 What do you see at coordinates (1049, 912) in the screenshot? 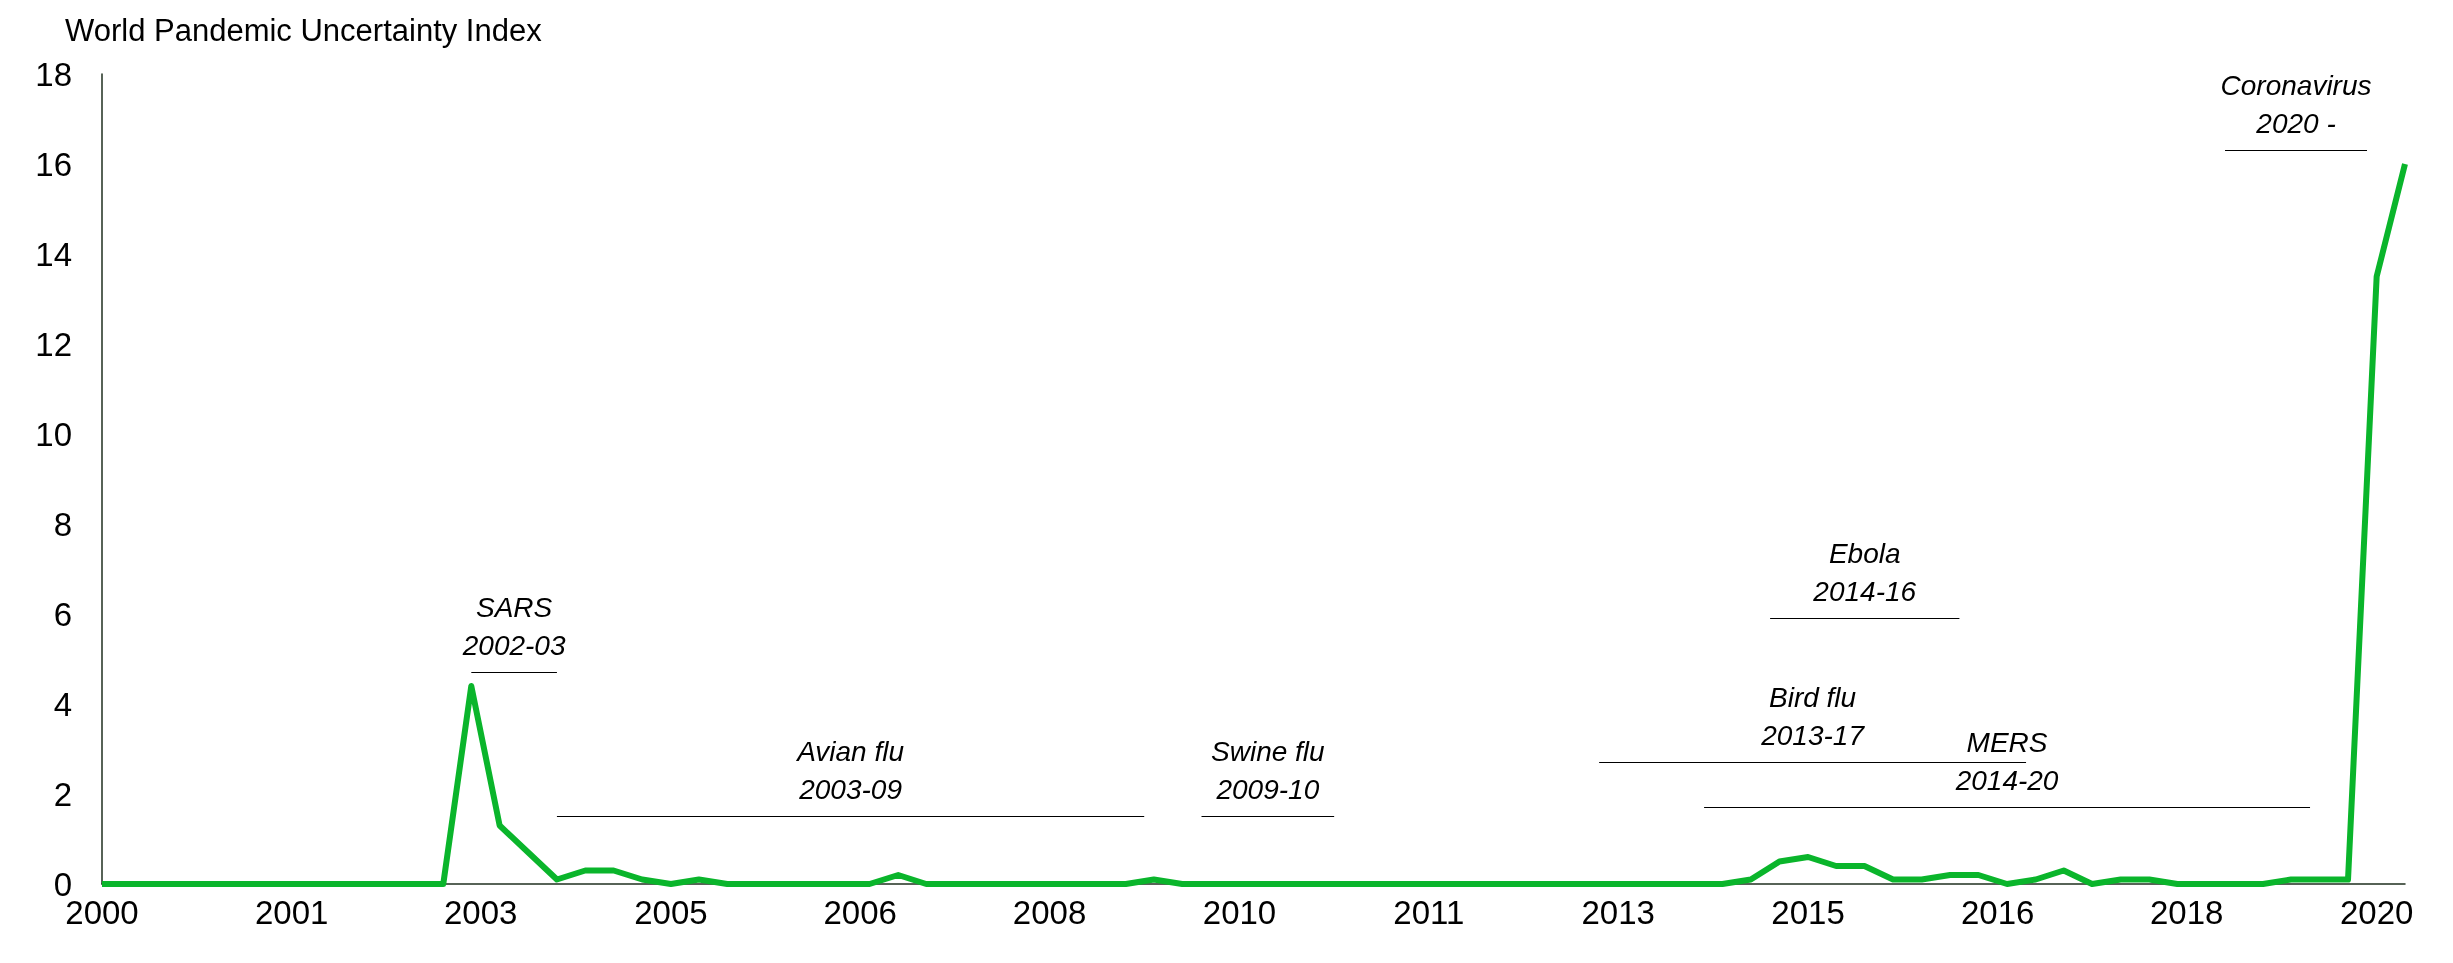
I see `x-tick-label: 2008` at bounding box center [1049, 912].